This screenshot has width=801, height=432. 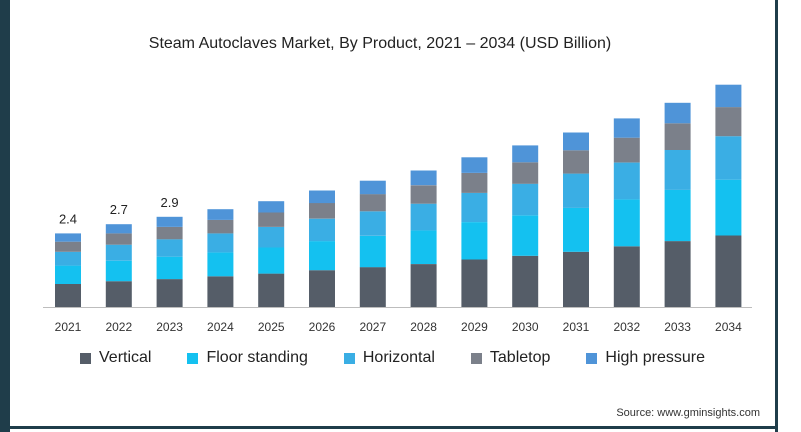 I want to click on bar-high-pressure-2023, so click(x=169, y=221).